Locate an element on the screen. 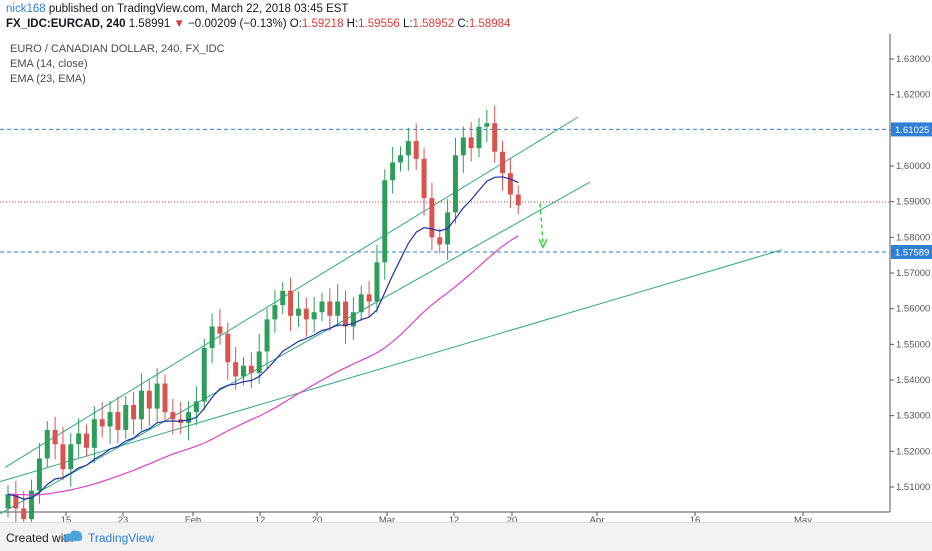  close-value: 1.58984 is located at coordinates (489, 24).